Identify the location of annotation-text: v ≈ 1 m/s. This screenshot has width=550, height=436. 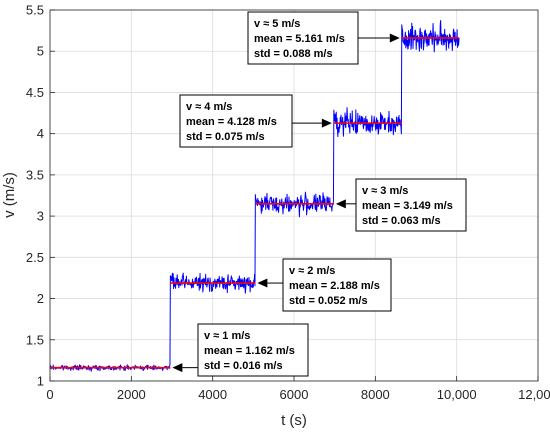
(227, 336).